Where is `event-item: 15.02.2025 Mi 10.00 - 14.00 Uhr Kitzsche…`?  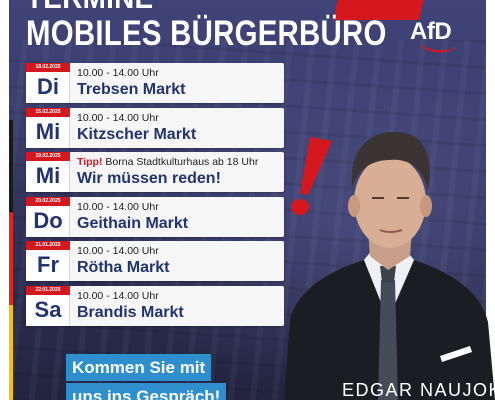
event-item: 15.02.2025 Mi 10.00 - 14.00 Uhr Kitzsche… is located at coordinates (155, 127).